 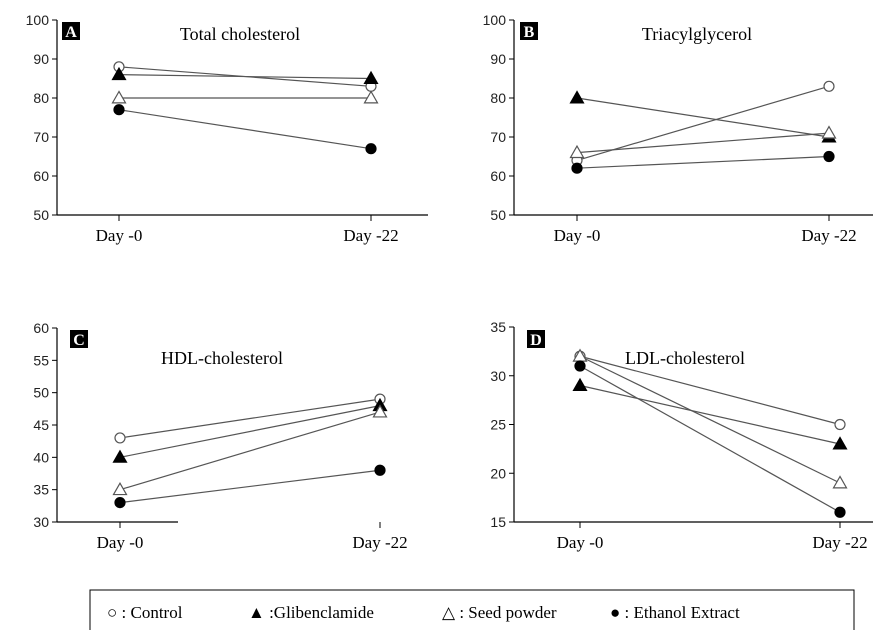 I want to click on panel-letter: A, so click(x=71, y=32).